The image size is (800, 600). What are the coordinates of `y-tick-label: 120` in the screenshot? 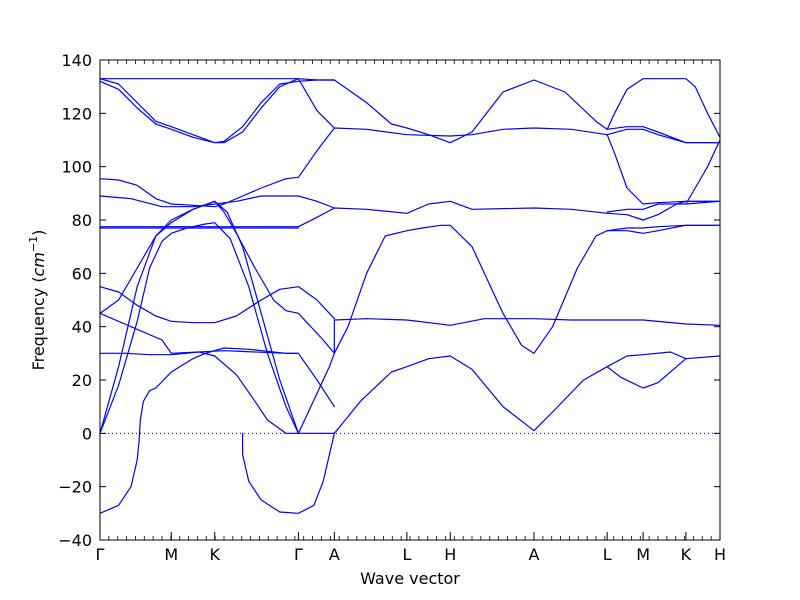 It's located at (76, 113).